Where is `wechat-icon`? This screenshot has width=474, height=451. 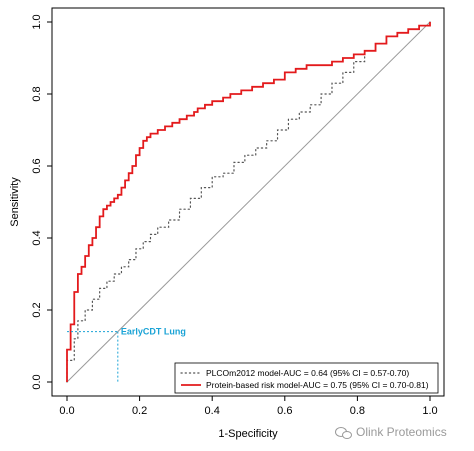
wechat-icon is located at coordinates (343, 433).